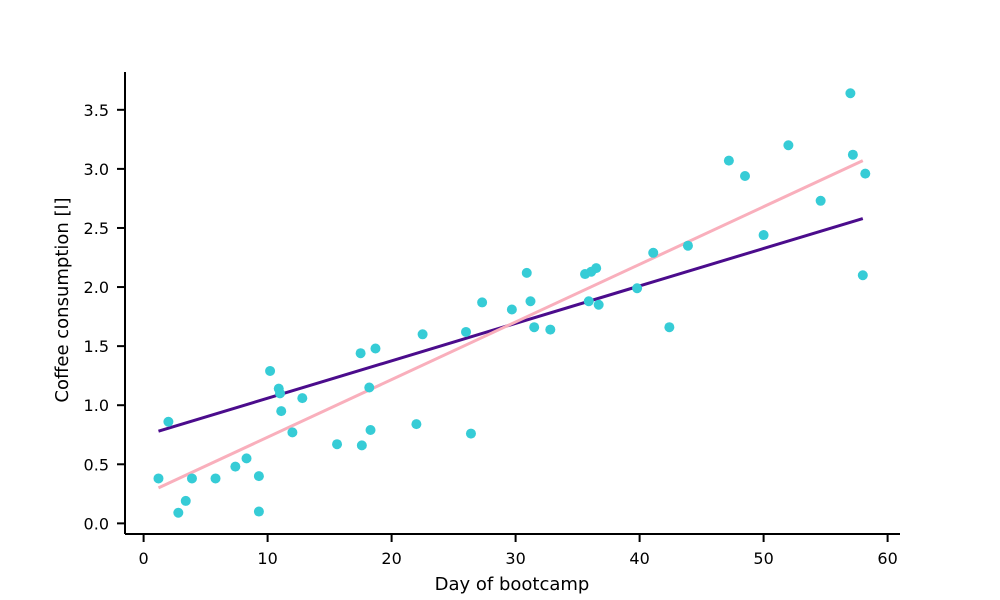  I want to click on y-tick-label: 0.5, so click(96, 464).